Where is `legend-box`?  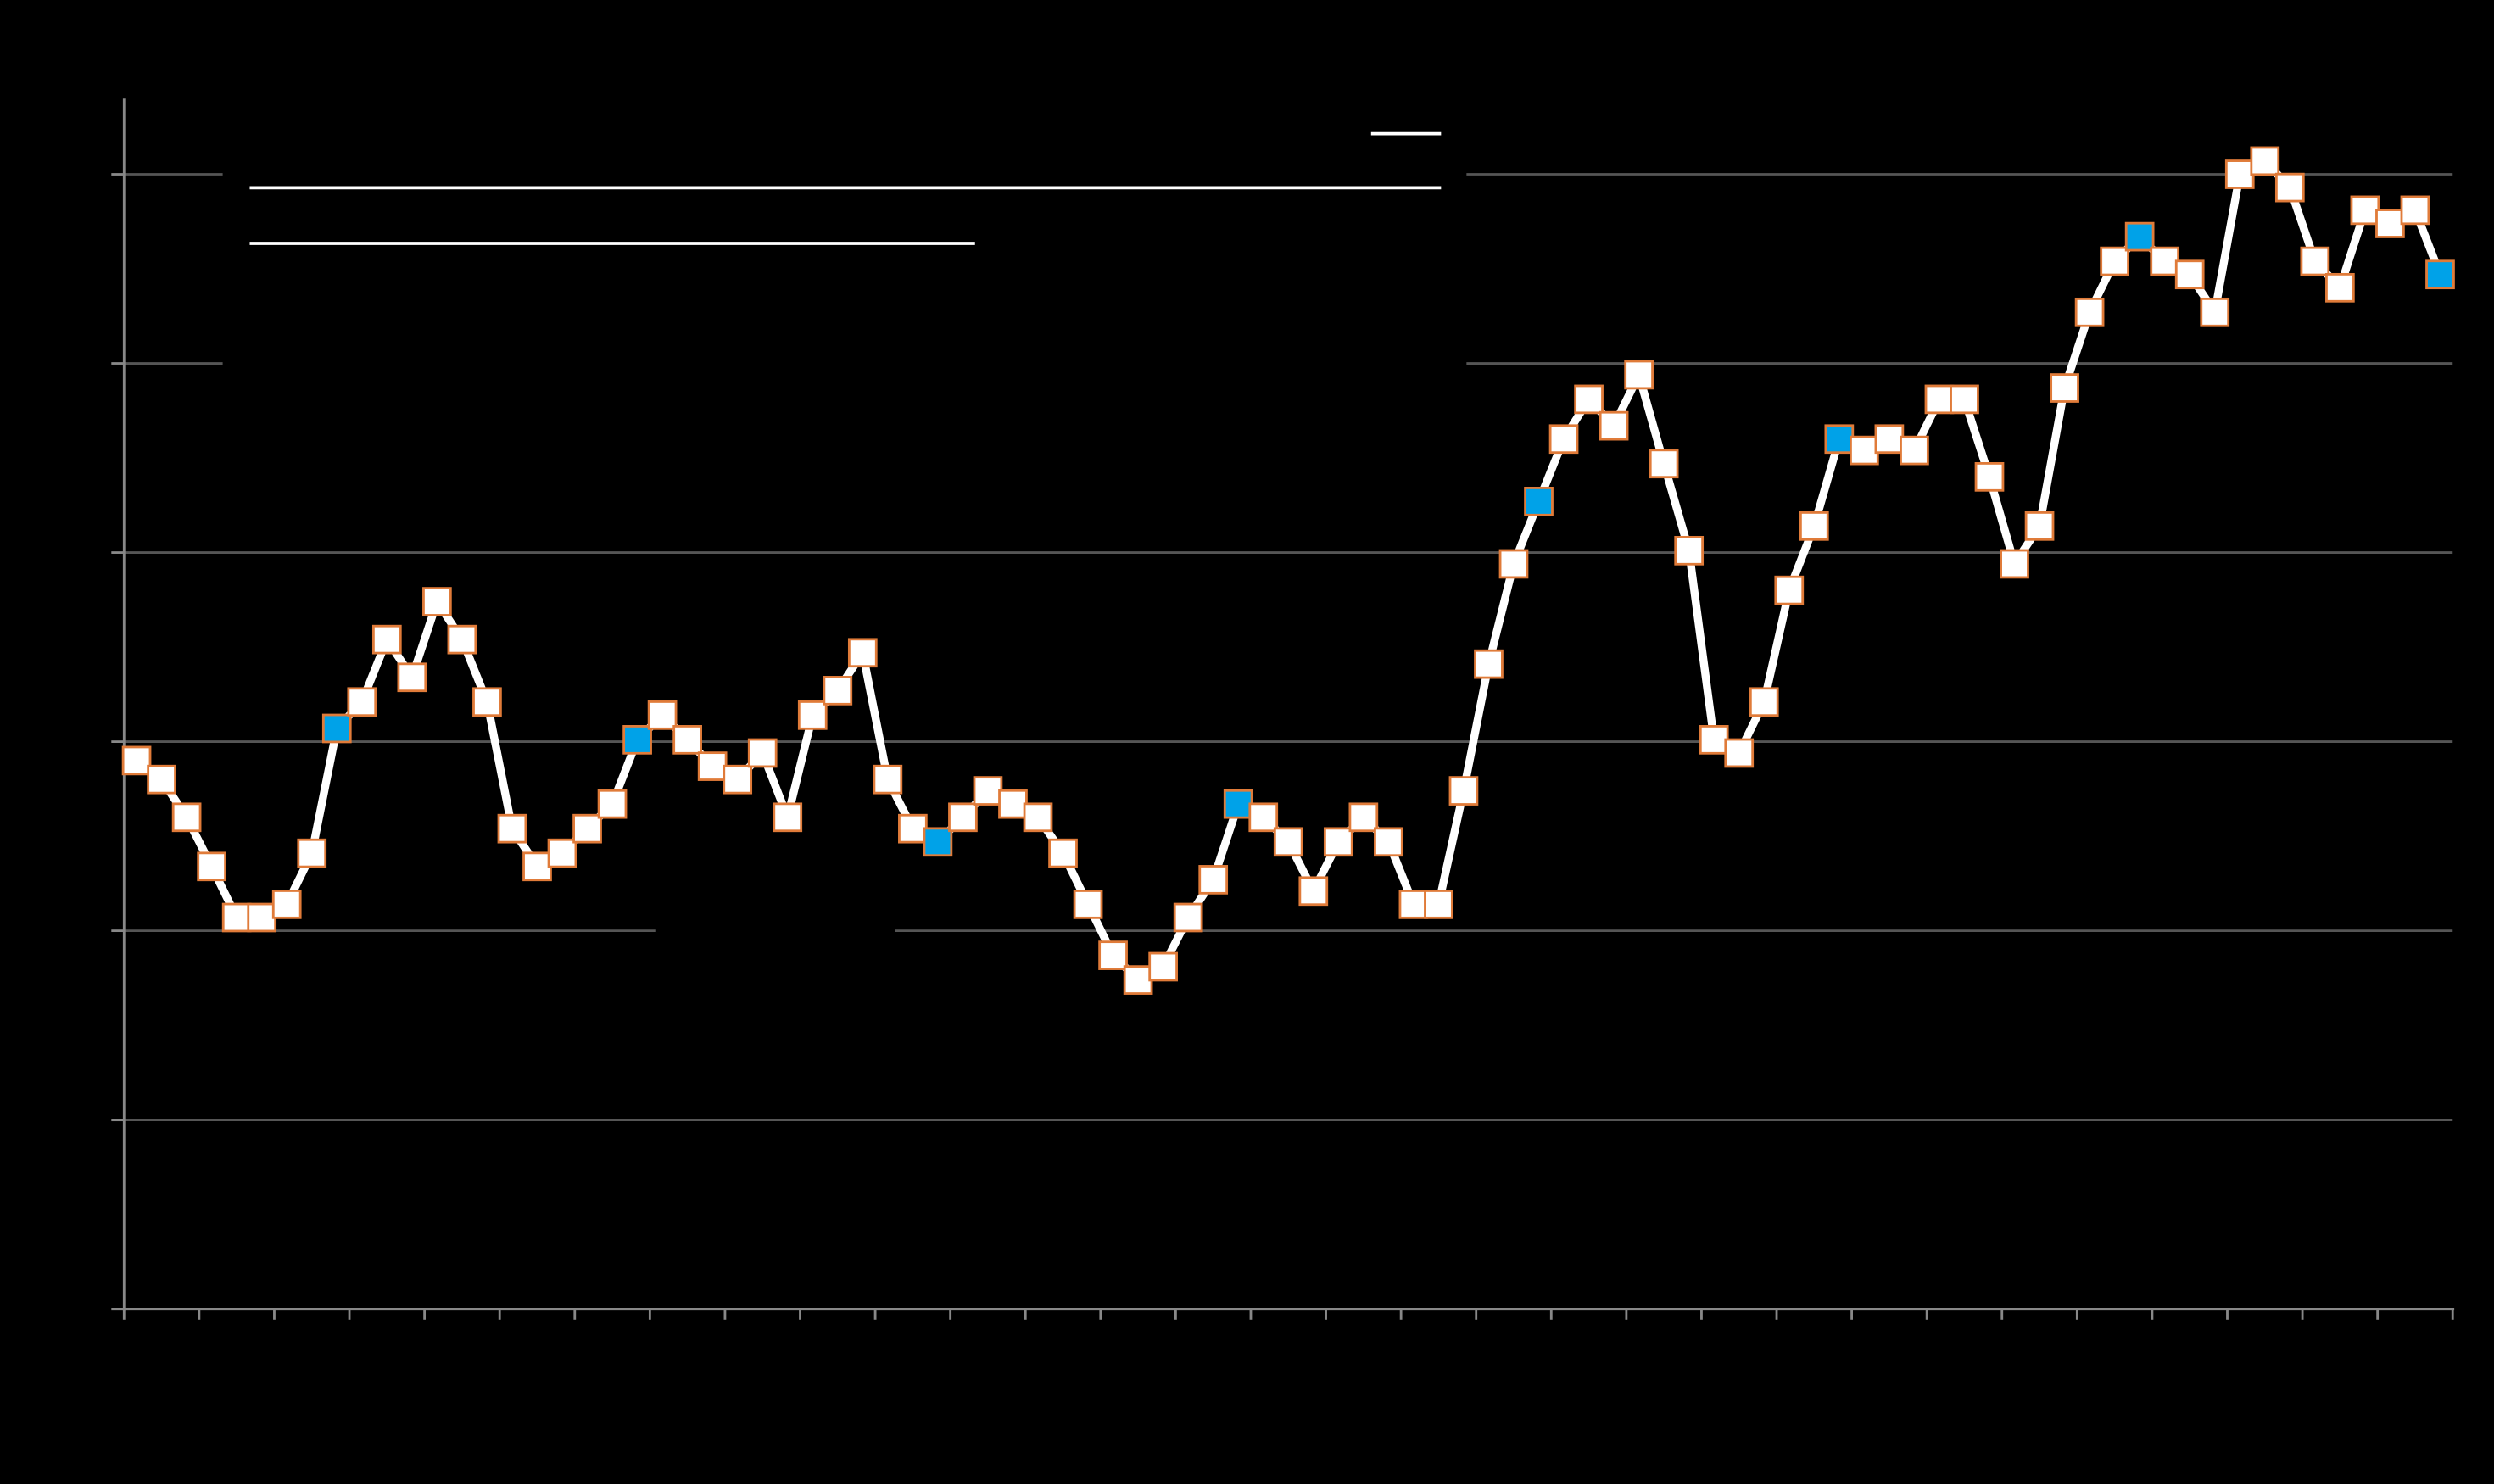
legend-box is located at coordinates (844, 235).